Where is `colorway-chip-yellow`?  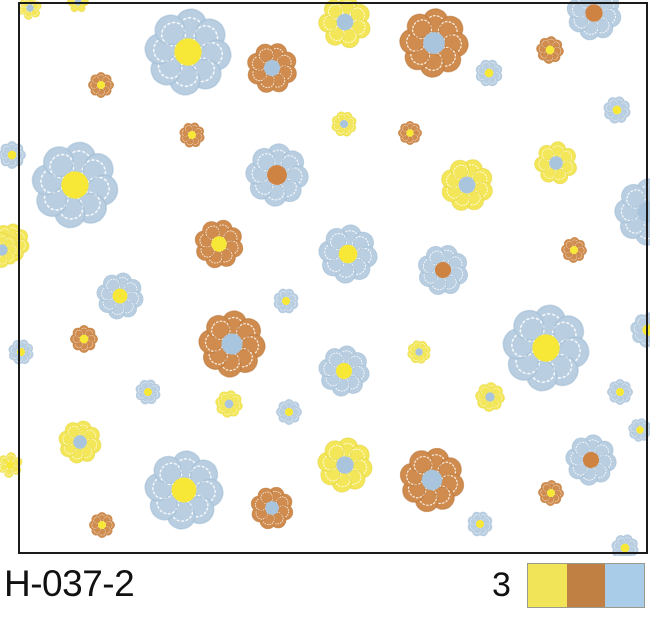 colorway-chip-yellow is located at coordinates (547, 585).